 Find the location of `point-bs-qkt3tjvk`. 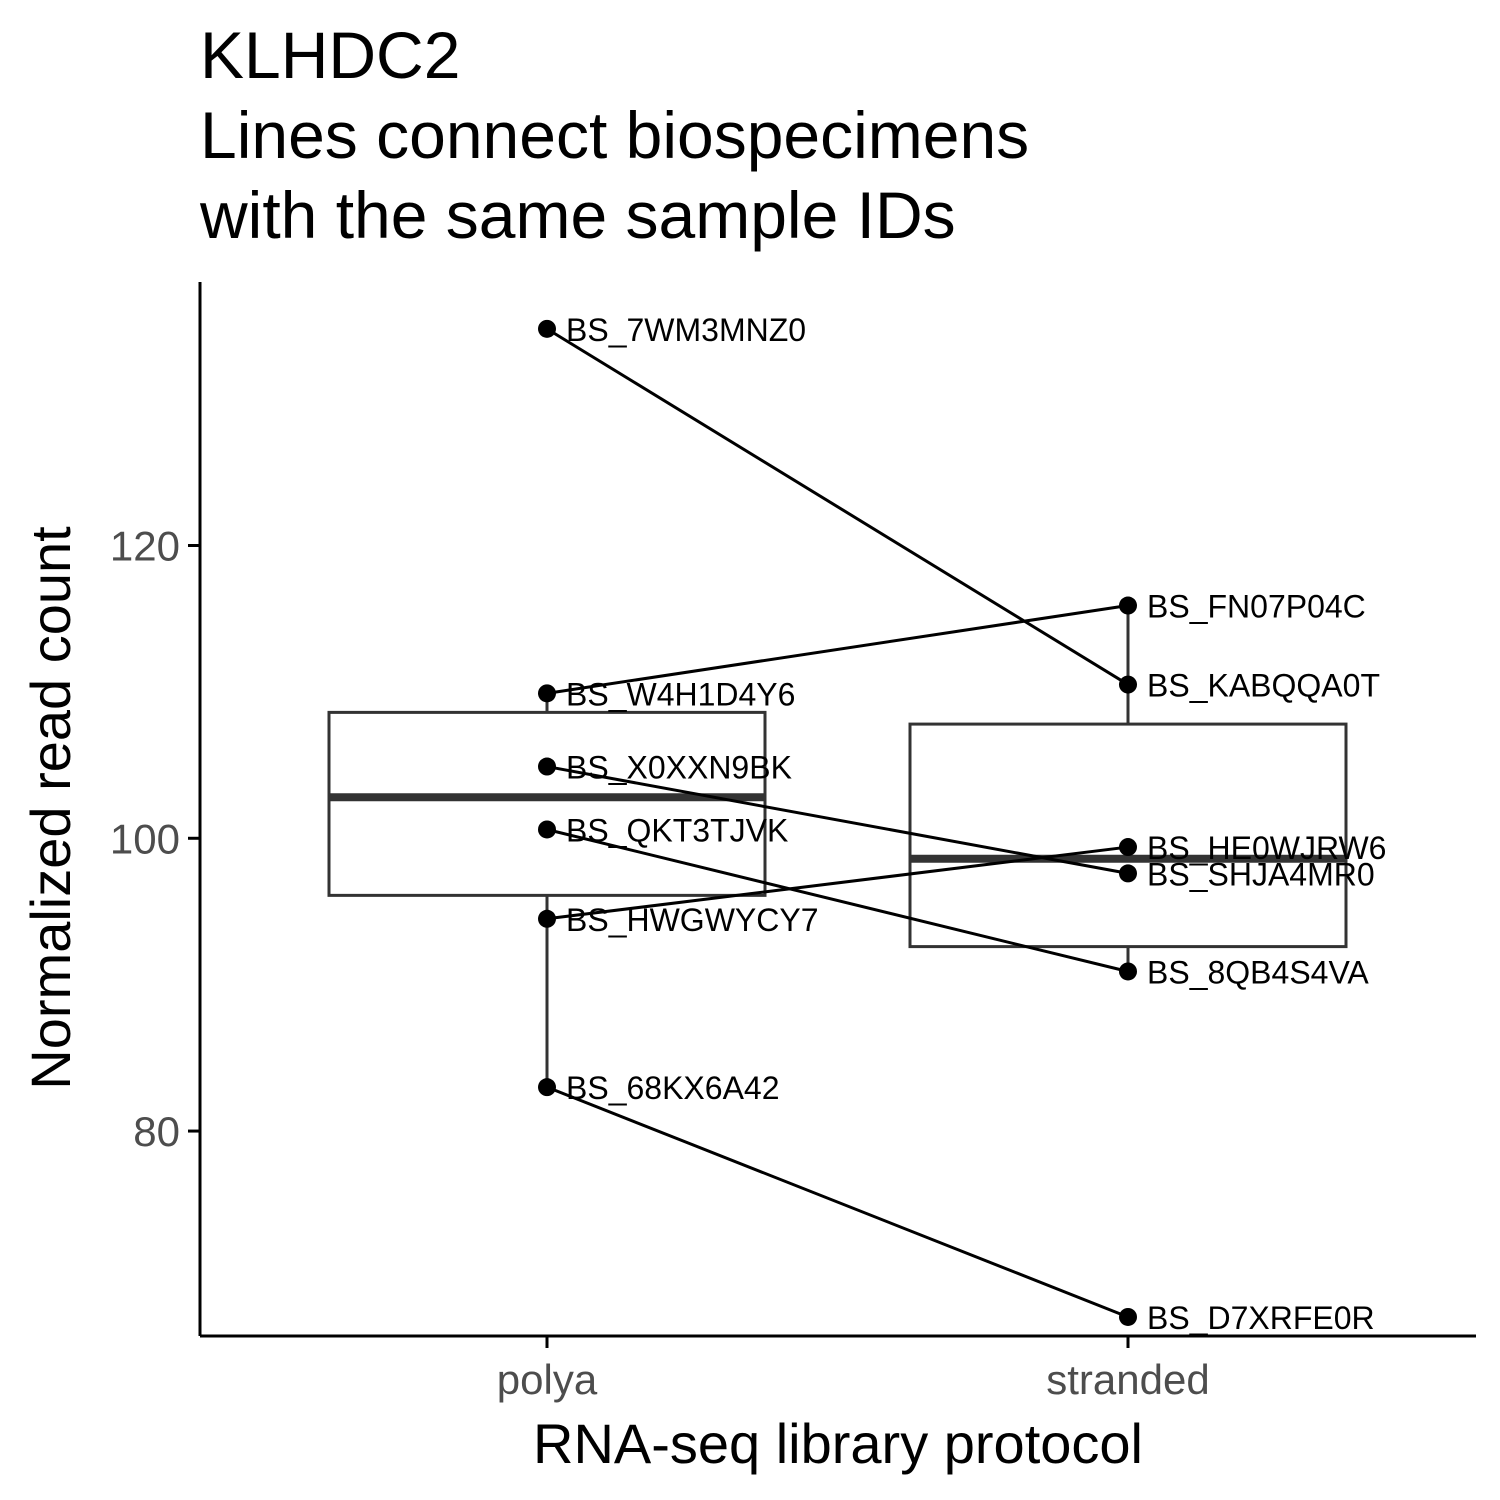

point-bs-qkt3tjvk is located at coordinates (547, 829).